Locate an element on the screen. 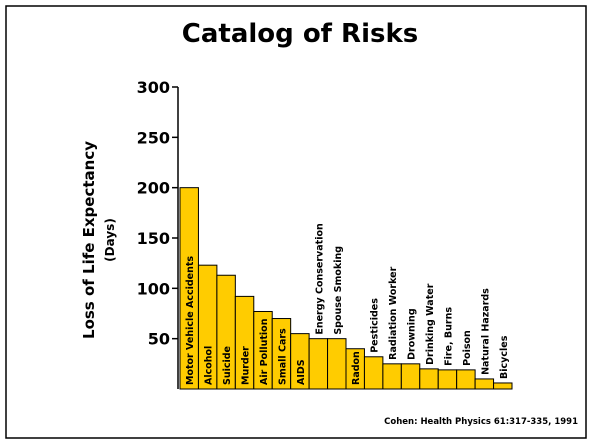  bar-label: Murder is located at coordinates (246, 365).